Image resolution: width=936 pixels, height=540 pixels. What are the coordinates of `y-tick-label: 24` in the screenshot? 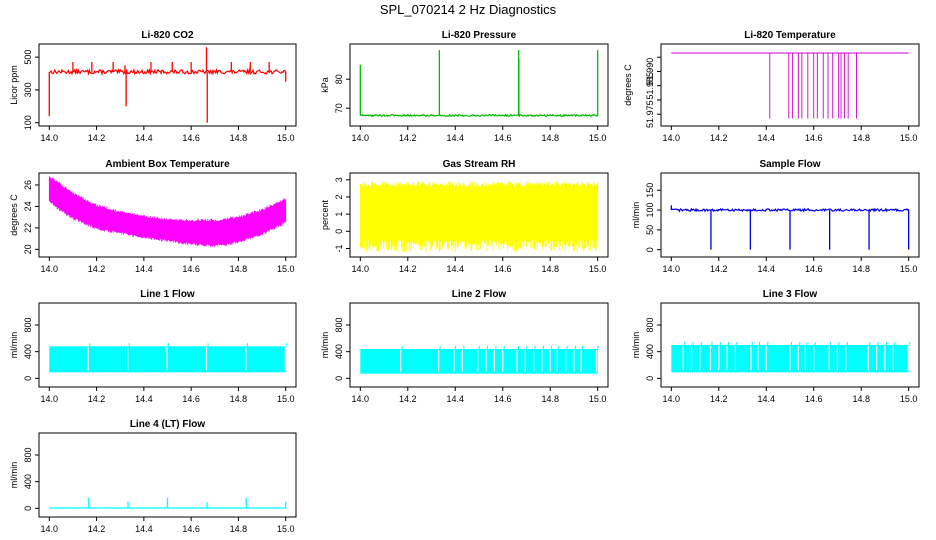 It's located at (28, 206).